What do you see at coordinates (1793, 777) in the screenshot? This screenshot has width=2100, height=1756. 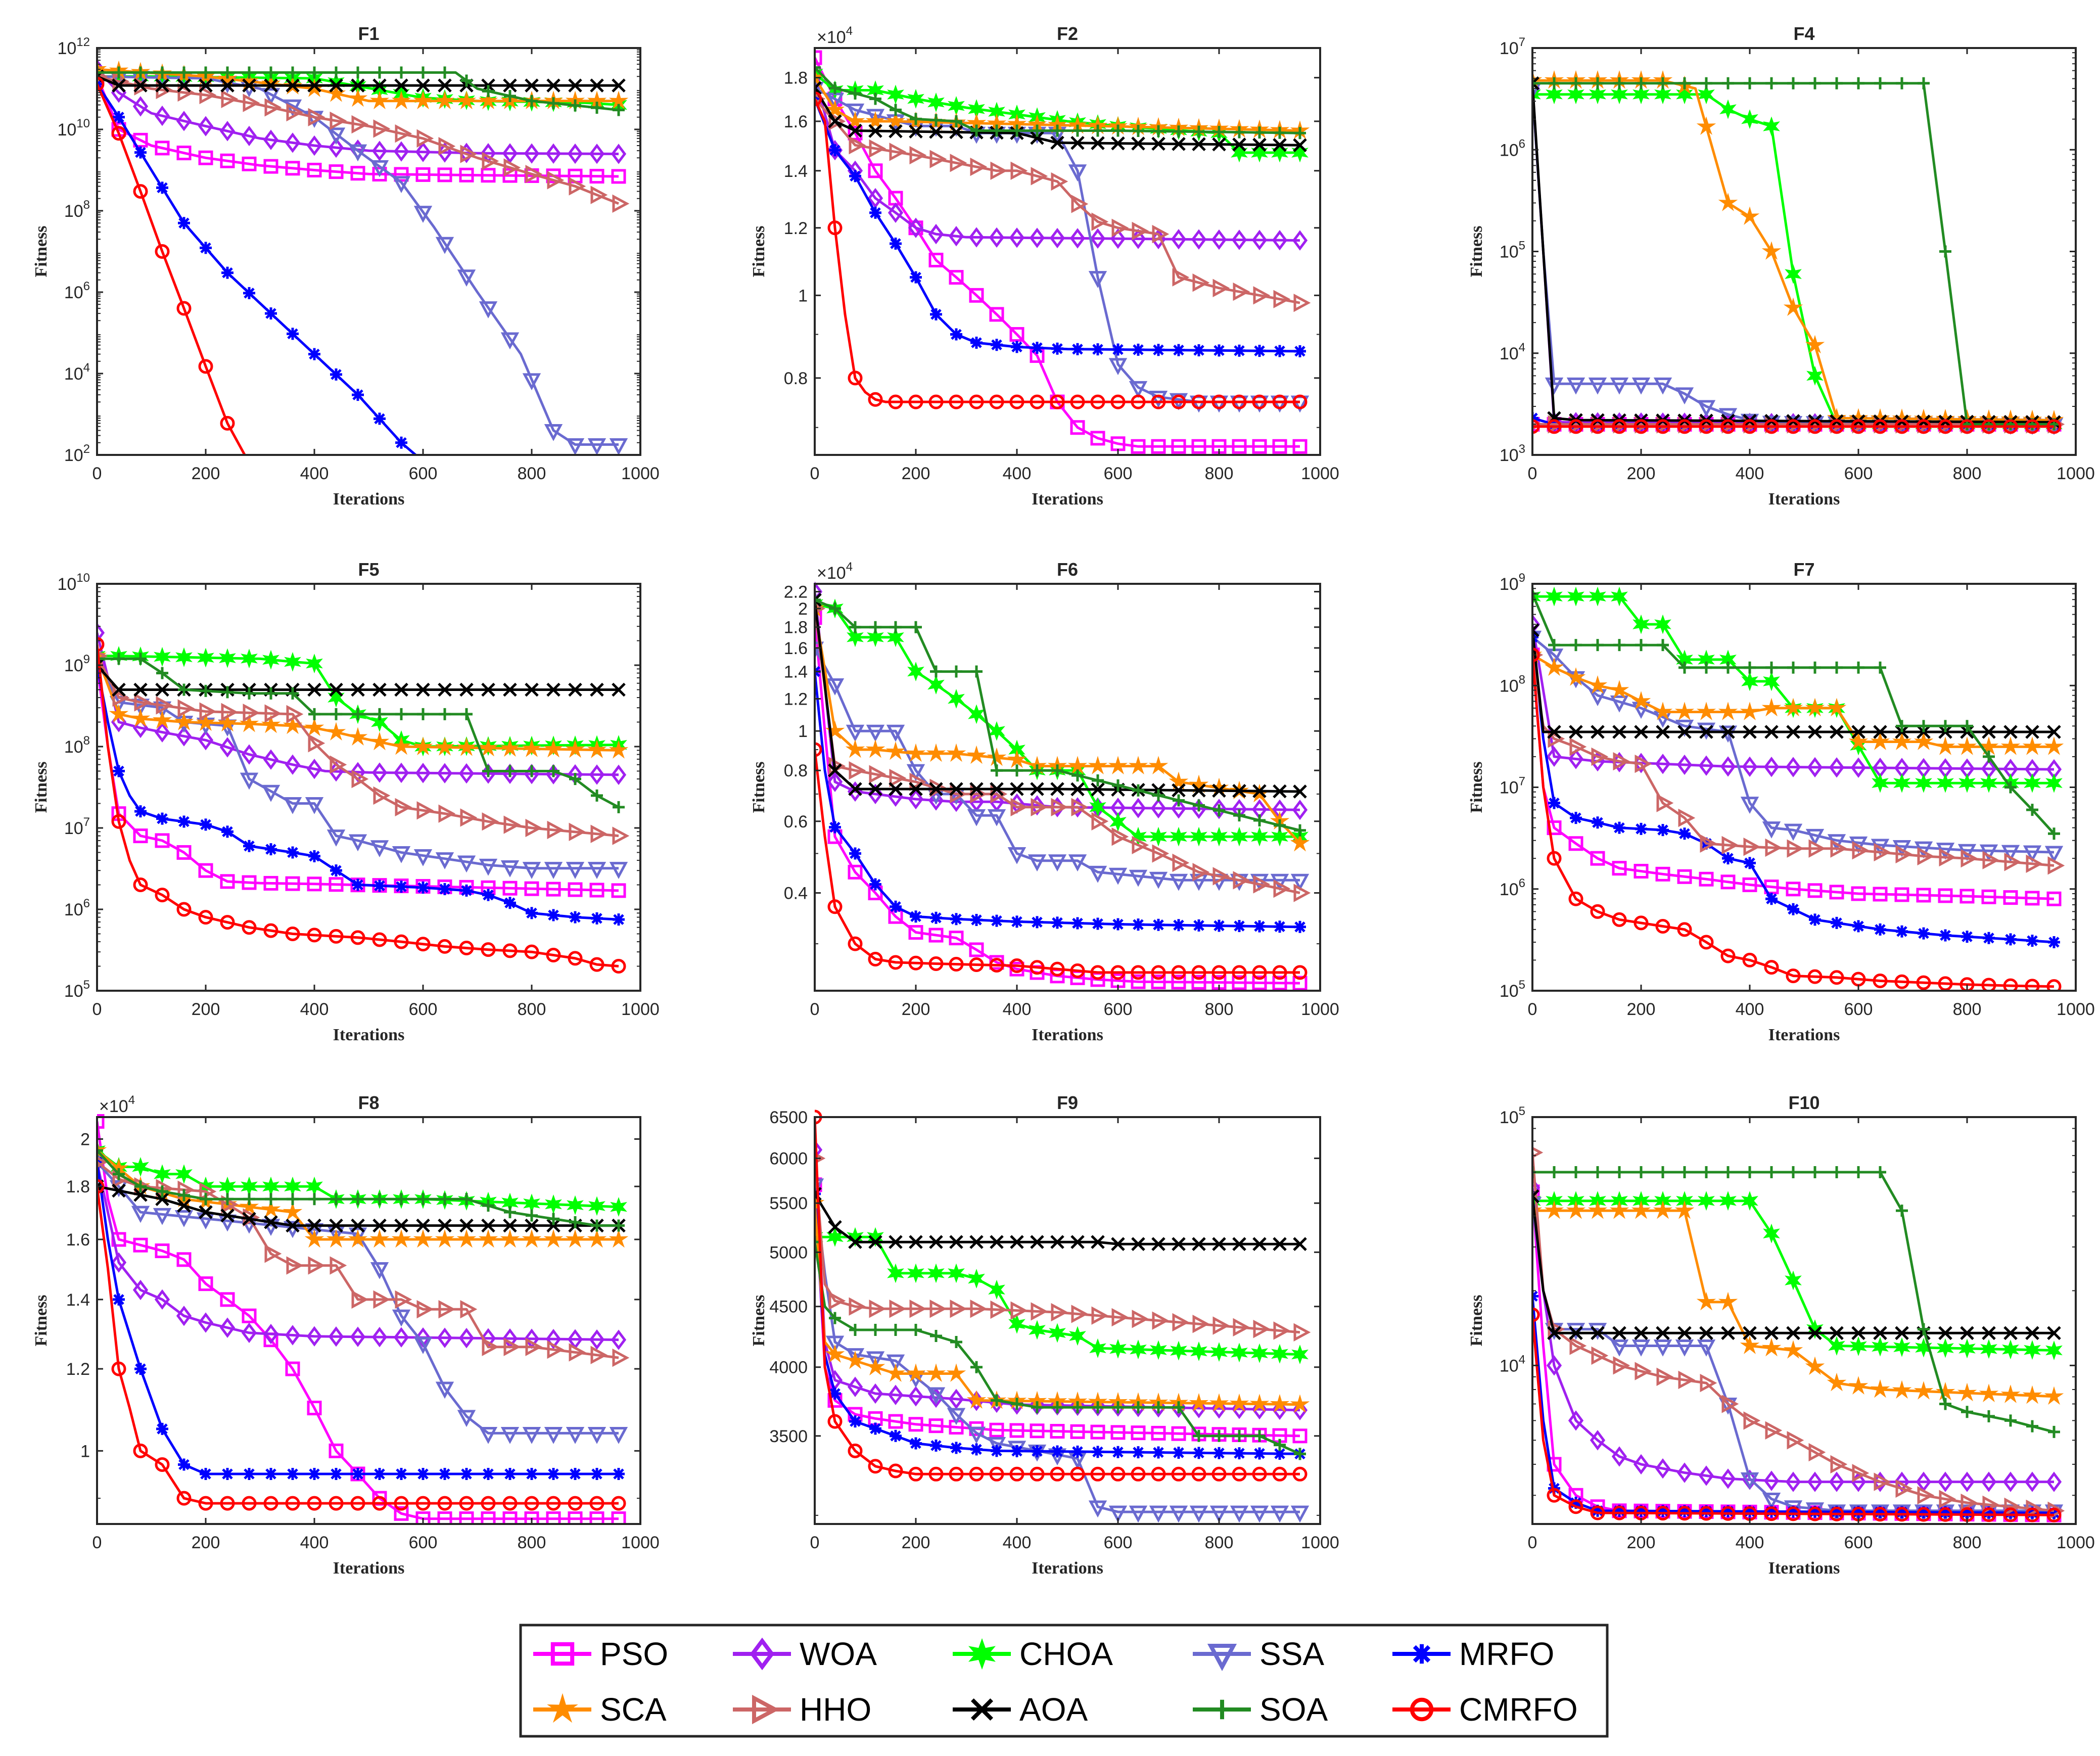 I see `series-line-pso` at bounding box center [1793, 777].